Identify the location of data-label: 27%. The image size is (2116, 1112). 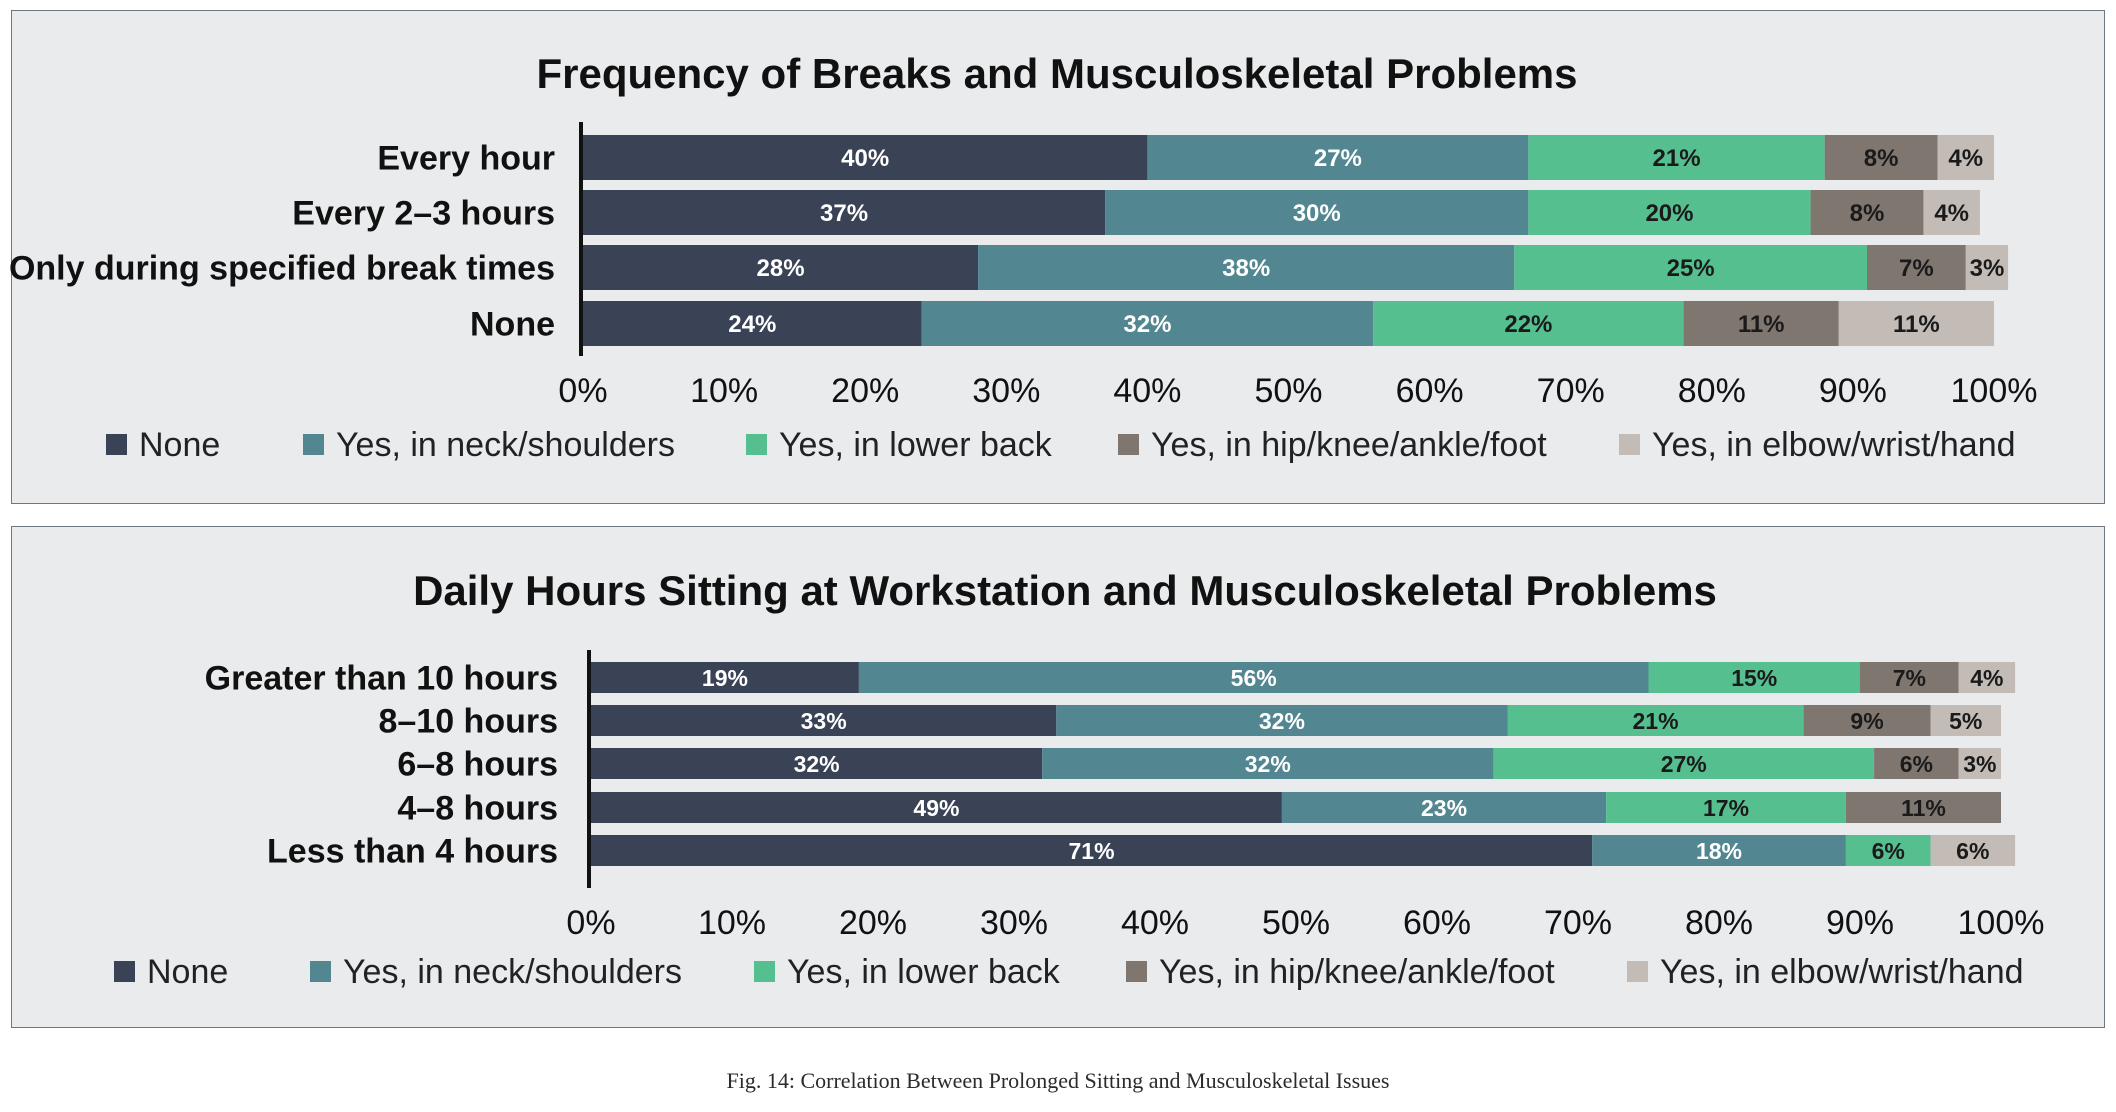
(1684, 764).